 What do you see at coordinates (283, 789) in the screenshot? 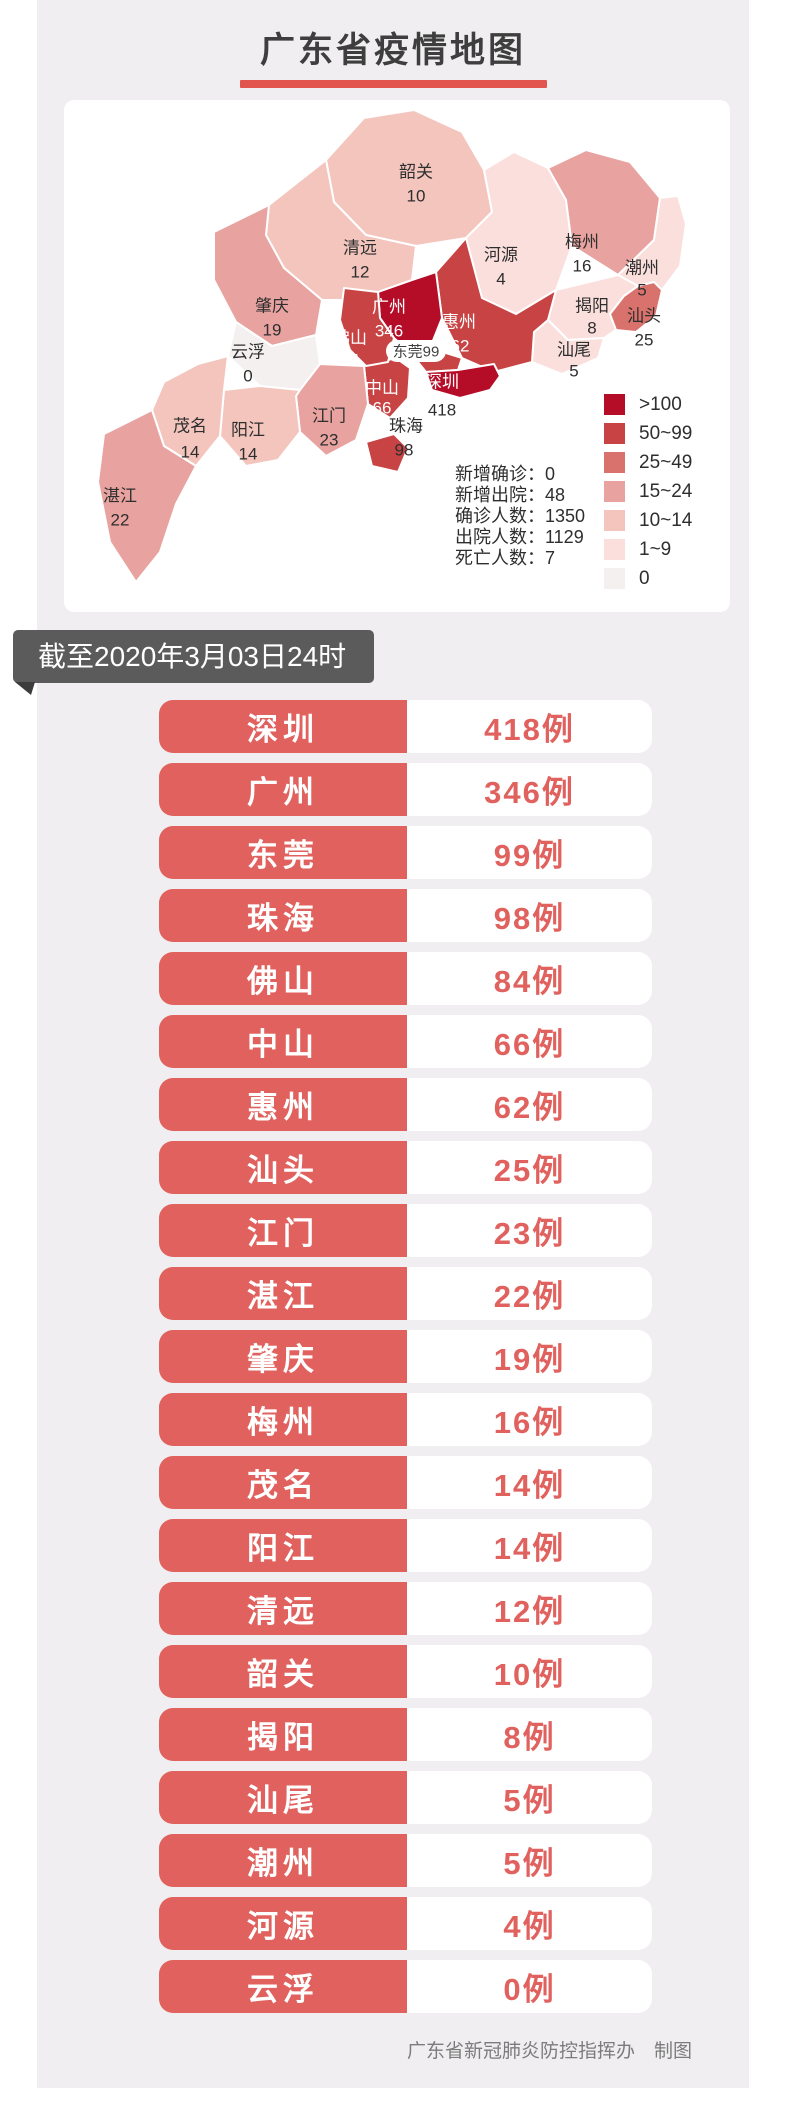
I see `city-cell: 广州` at bounding box center [283, 789].